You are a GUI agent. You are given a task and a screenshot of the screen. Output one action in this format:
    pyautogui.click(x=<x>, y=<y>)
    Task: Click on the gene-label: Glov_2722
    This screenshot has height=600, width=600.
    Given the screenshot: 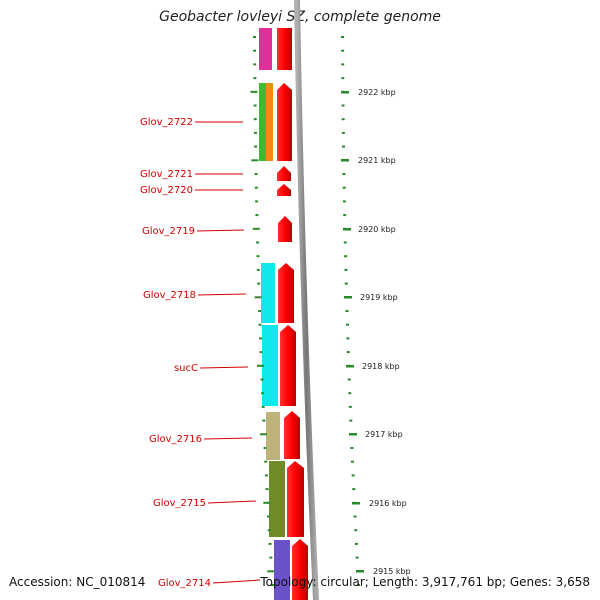 What is the action you would take?
    pyautogui.click(x=166, y=122)
    